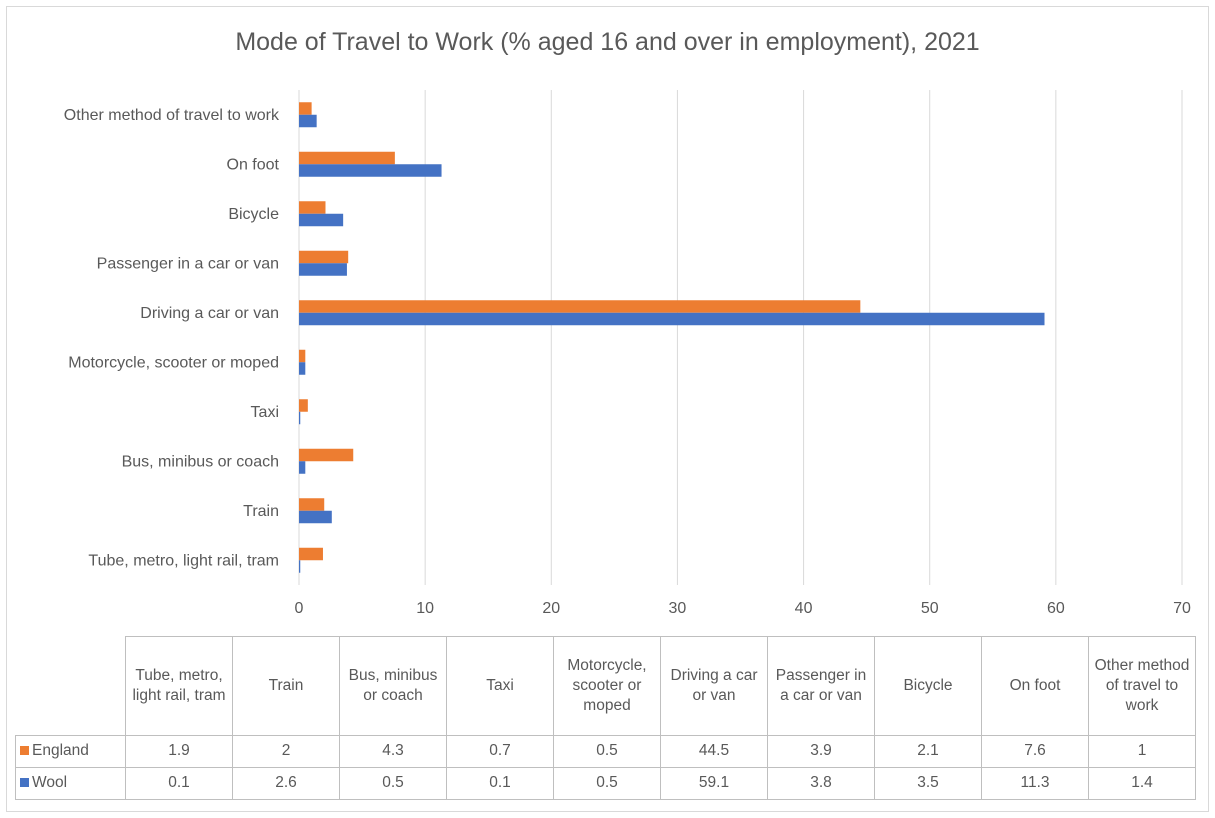 This screenshot has width=1215, height=818. I want to click on category-label: Driving a car or van, so click(209, 313).